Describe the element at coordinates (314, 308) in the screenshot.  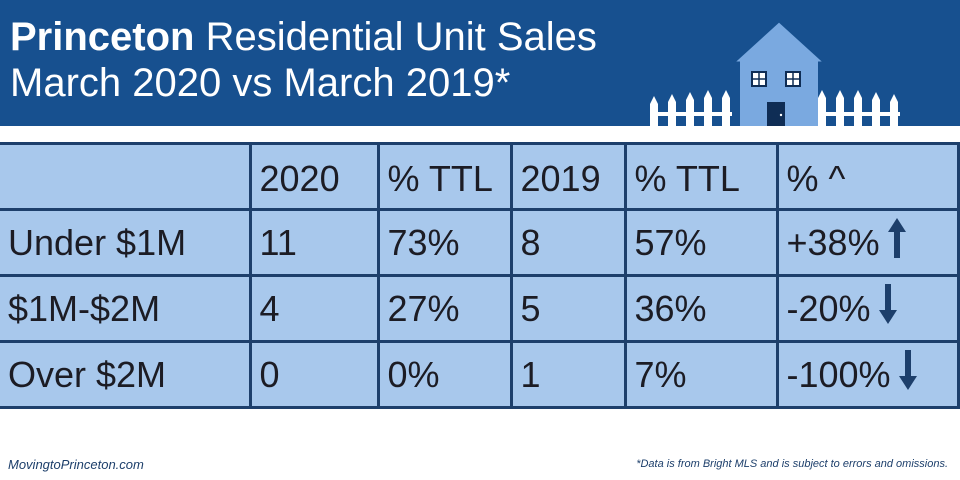
I see `cell-2020: 4` at that location.